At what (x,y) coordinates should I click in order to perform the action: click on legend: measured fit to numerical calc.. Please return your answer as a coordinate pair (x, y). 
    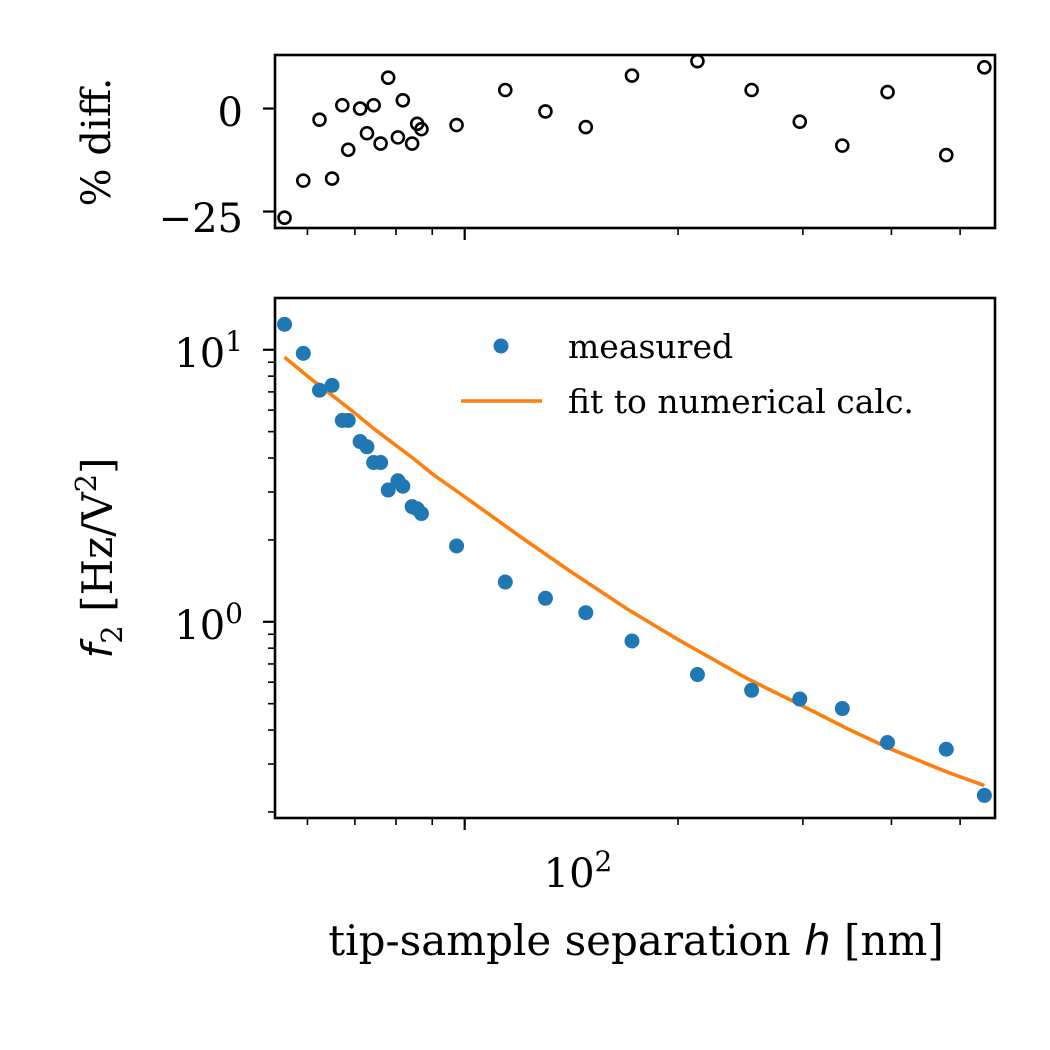
    Looking at the image, I should click on (687, 374).